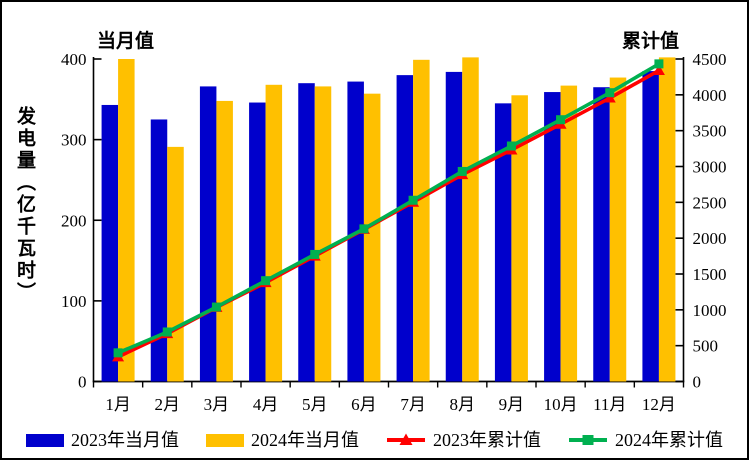 The image size is (749, 460). What do you see at coordinates (413, 404) in the screenshot?
I see `svg-text: 7月` at bounding box center [413, 404].